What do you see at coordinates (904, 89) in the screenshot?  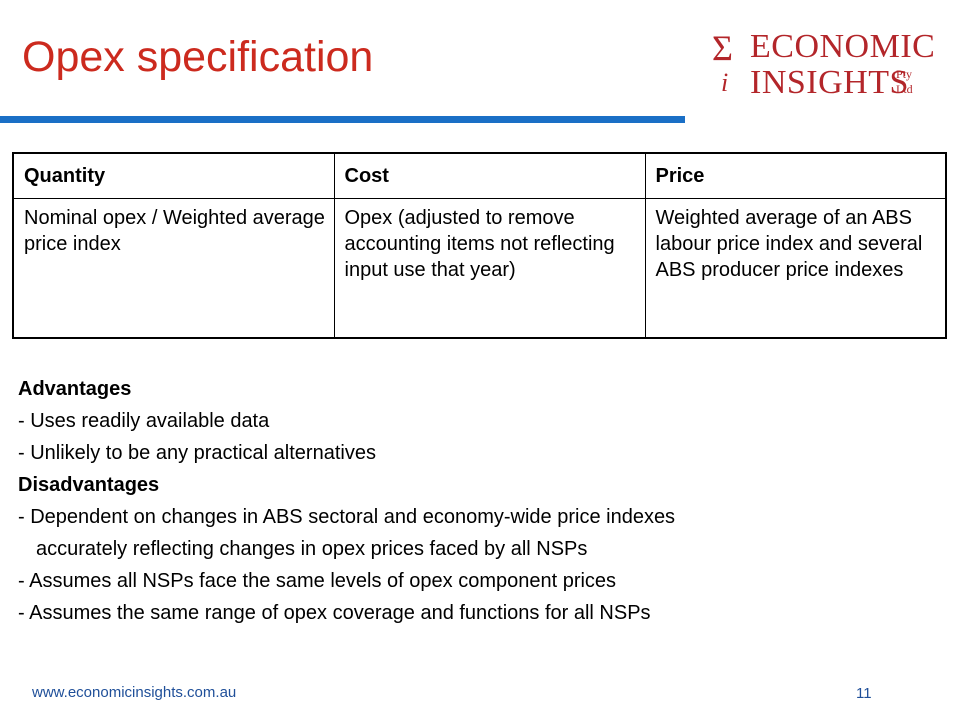 I see `logo-ltd: Ltd` at bounding box center [904, 89].